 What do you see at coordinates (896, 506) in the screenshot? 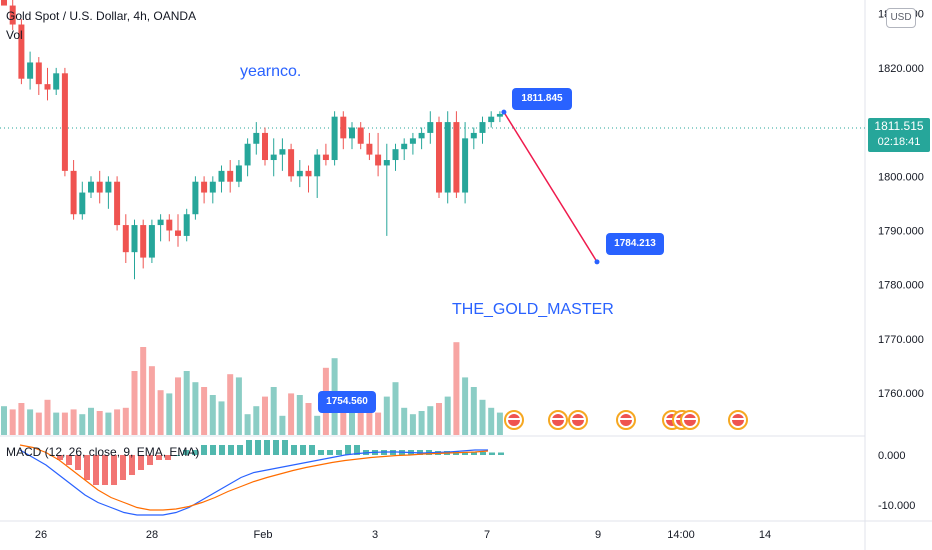
I see `macd-tick-label: -10.000` at bounding box center [896, 506].